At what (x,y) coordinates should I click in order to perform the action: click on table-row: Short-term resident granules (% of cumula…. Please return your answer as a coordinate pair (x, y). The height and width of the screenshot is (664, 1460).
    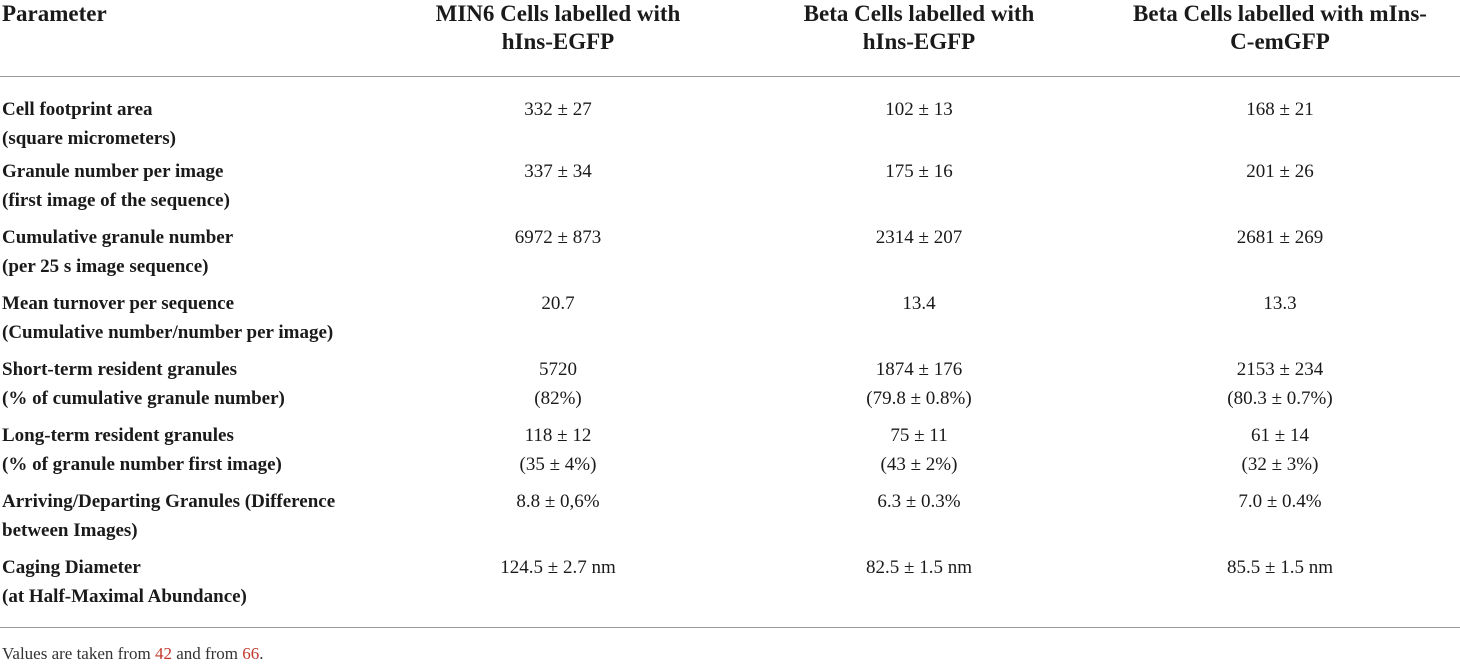
    Looking at the image, I should click on (730, 388).